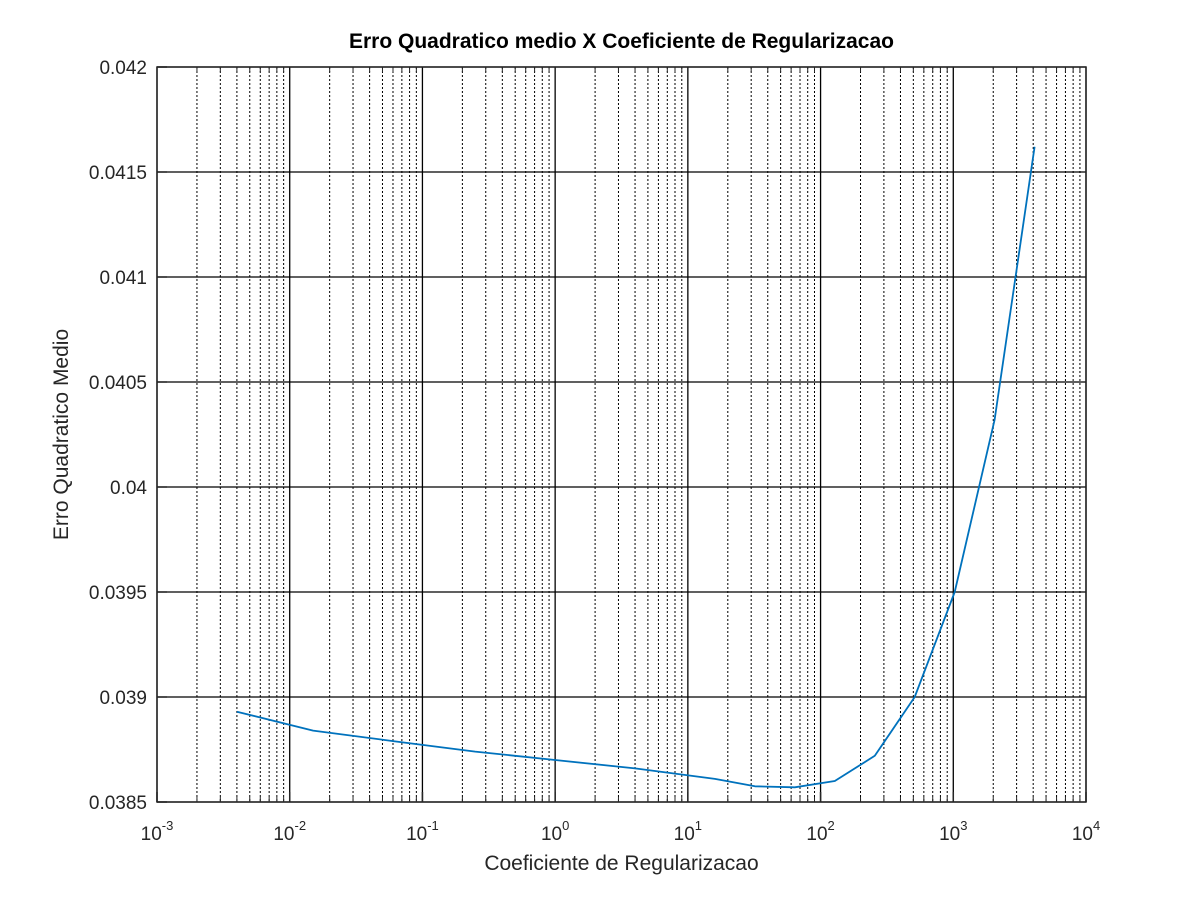  Describe the element at coordinates (118, 803) in the screenshot. I see `y-tick-label: 0.0385` at that location.